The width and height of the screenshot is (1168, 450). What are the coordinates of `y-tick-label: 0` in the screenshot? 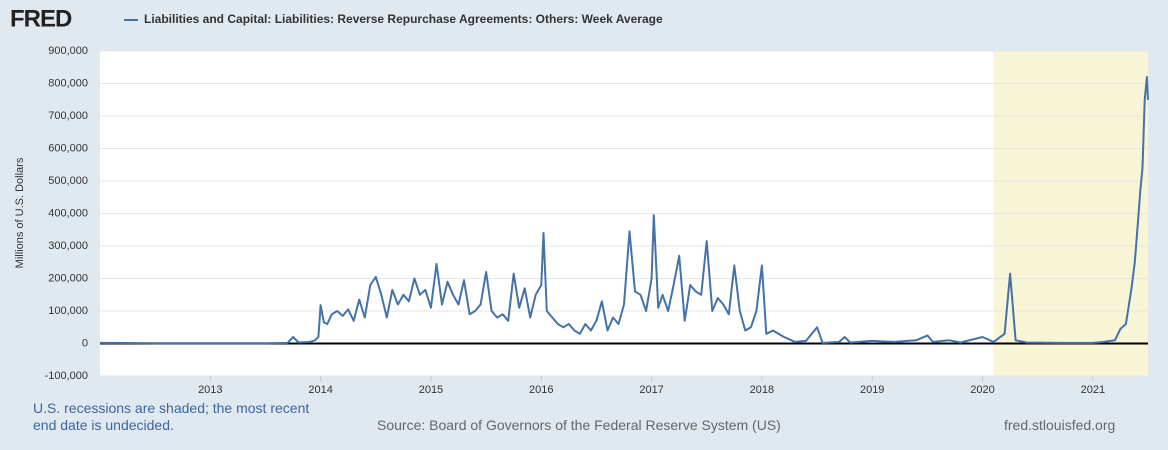 It's located at (85, 343).